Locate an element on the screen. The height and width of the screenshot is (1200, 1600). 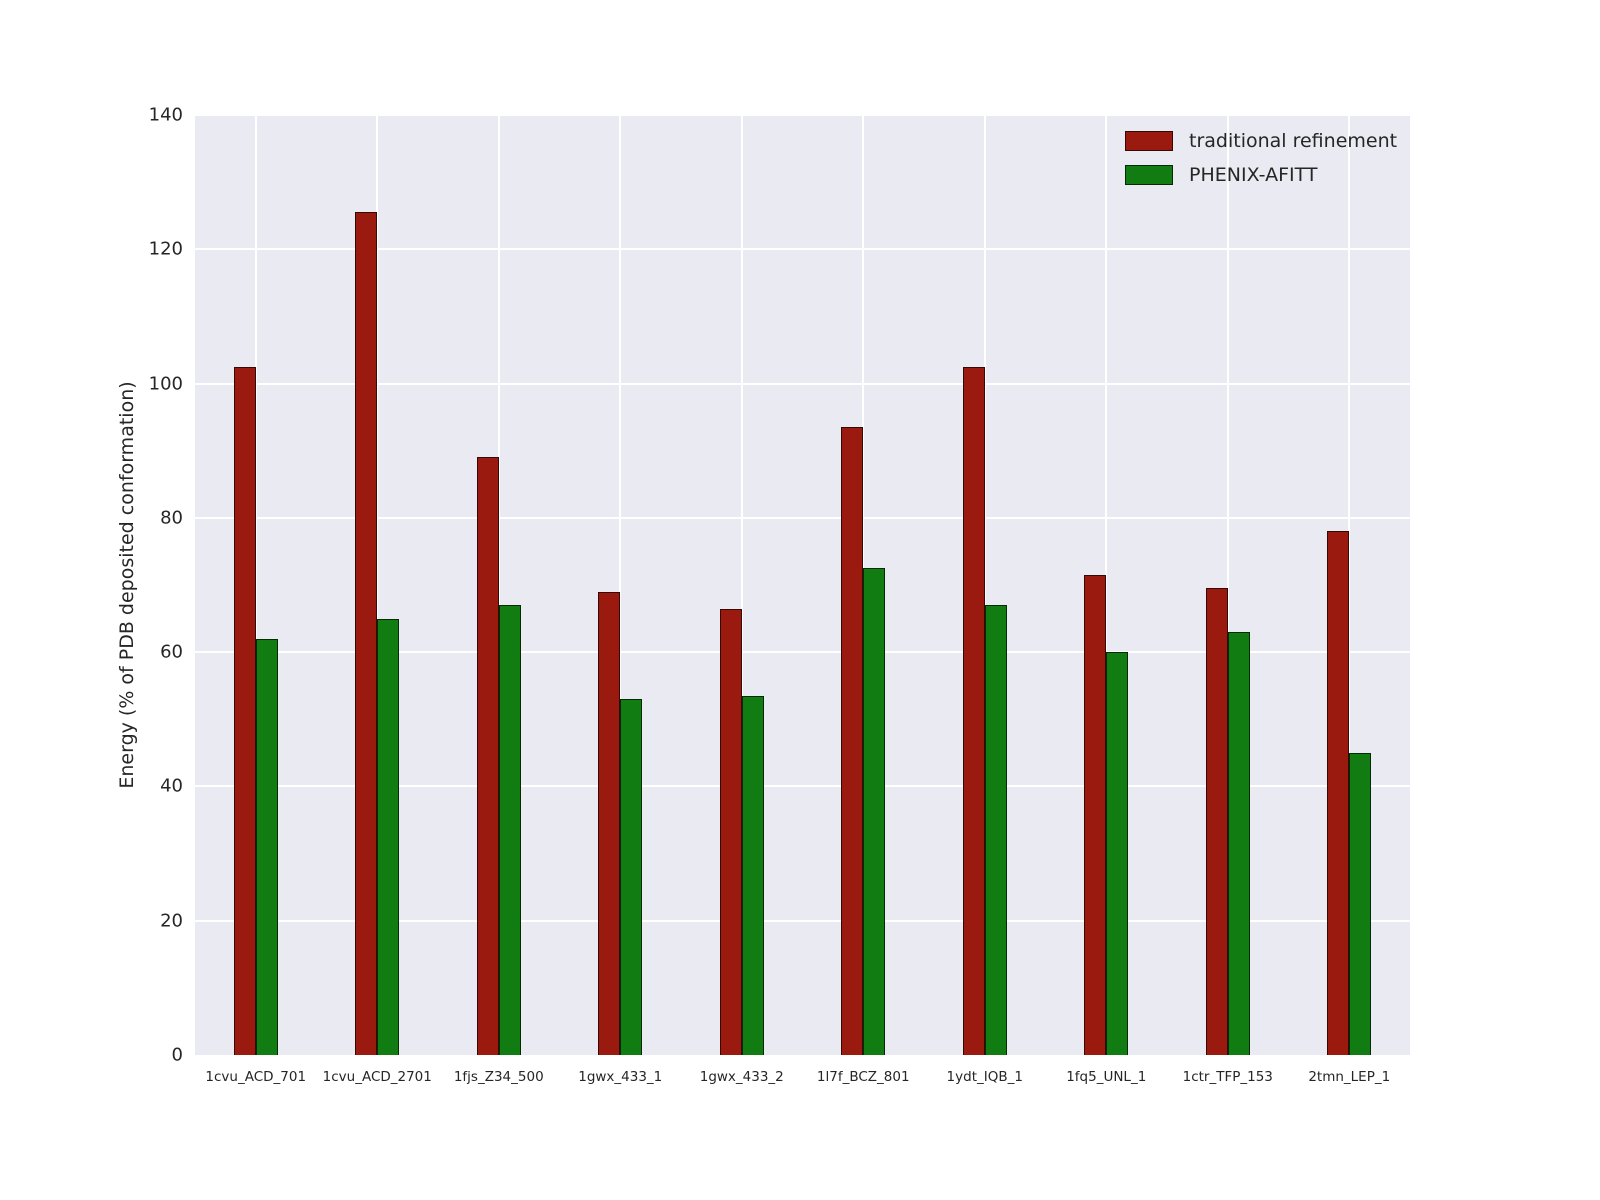
x-tick-label: 1gwx_433_1 is located at coordinates (620, 1077).